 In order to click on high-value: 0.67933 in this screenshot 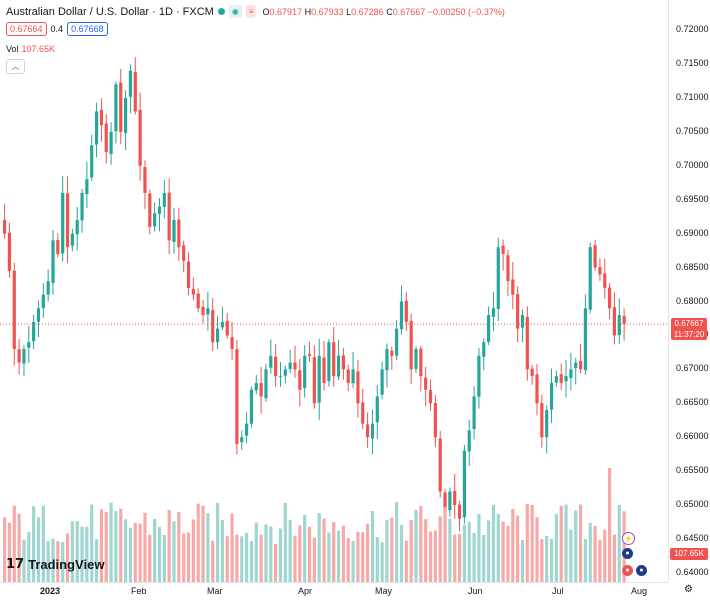, I will do `click(327, 11)`.